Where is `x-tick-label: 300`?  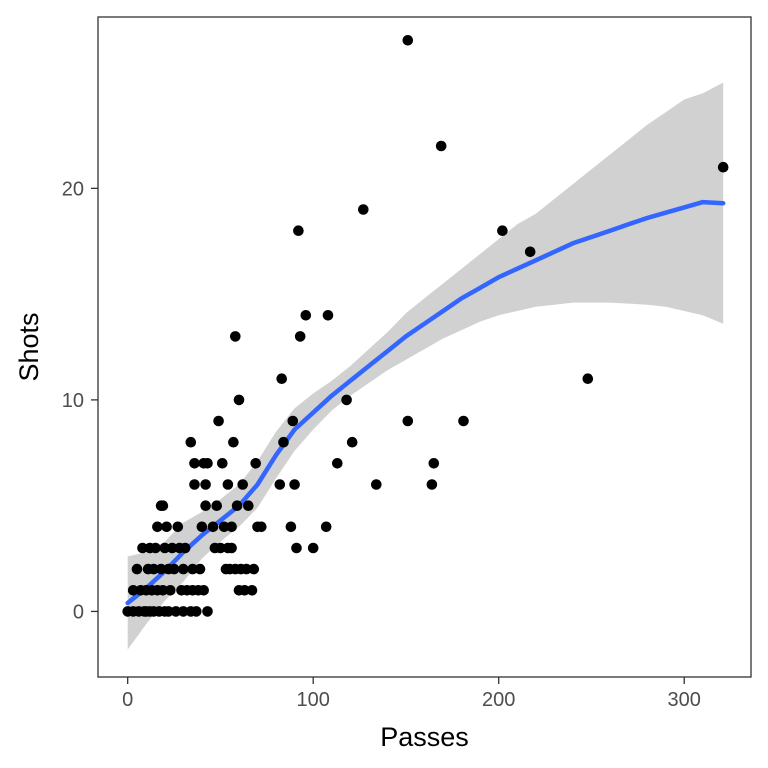
x-tick-label: 300 is located at coordinates (684, 700).